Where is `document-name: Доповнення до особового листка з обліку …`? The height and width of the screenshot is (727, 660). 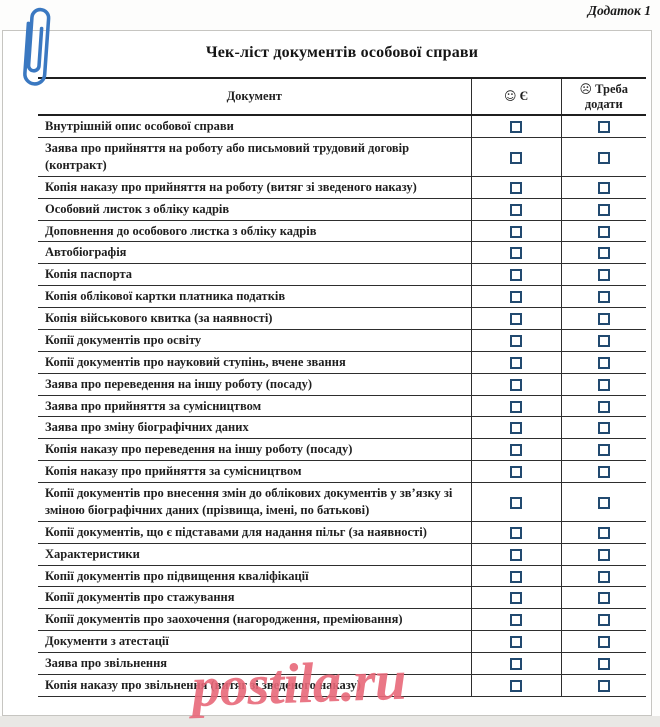 document-name: Доповнення до особового листка з обліку … is located at coordinates (255, 231).